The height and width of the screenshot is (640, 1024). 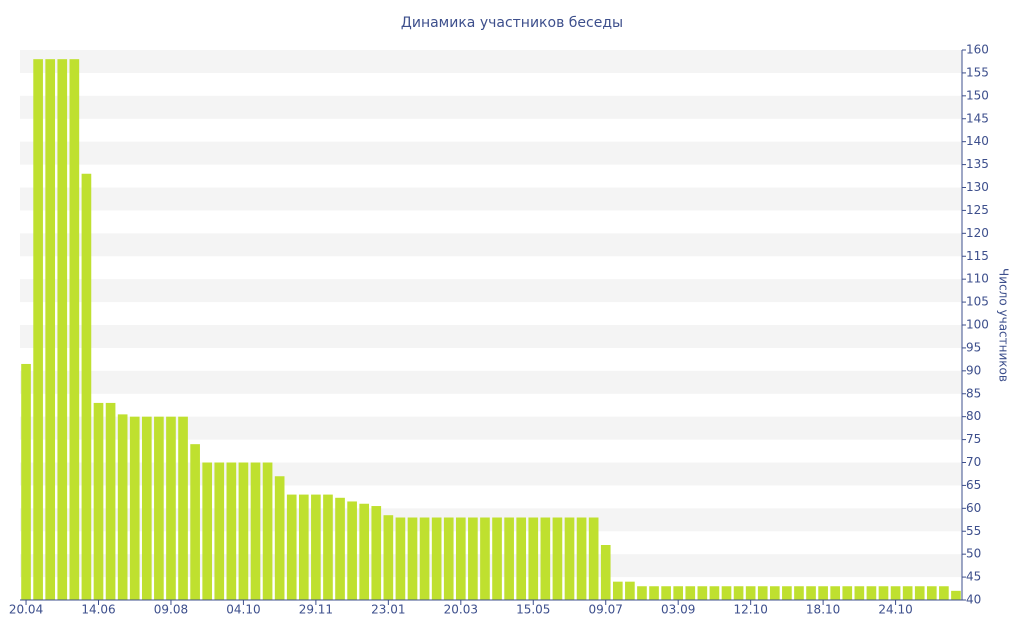 I want to click on x-tick-label: 29.11, so click(x=316, y=610).